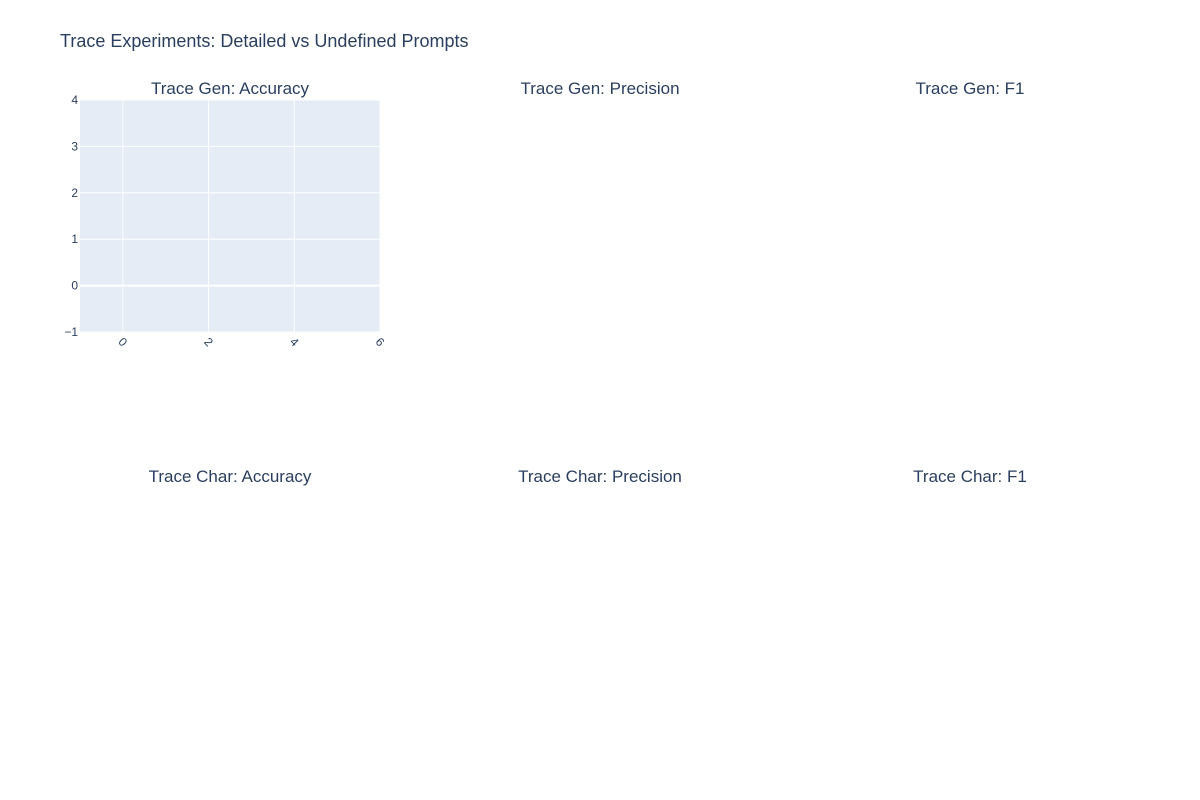 This screenshot has height=800, width=1200. I want to click on y-tick-label: 0, so click(74, 286).